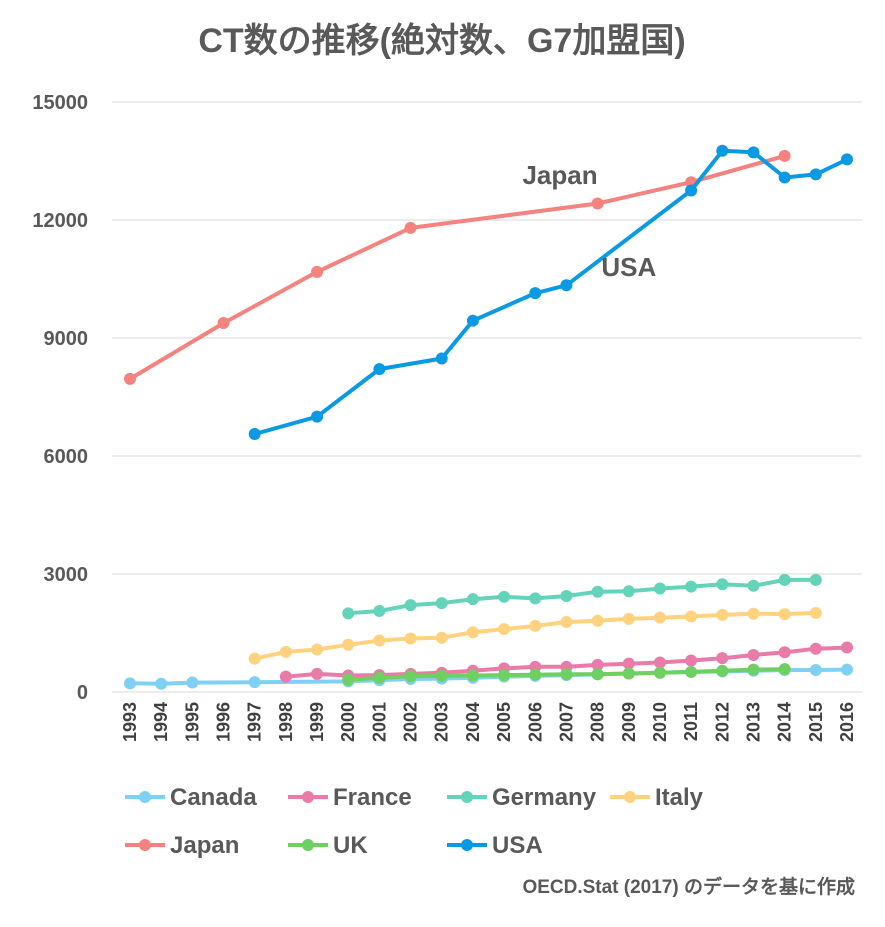 This screenshot has width=885, height=927. What do you see at coordinates (350, 845) in the screenshot?
I see `legend-label: UK` at bounding box center [350, 845].